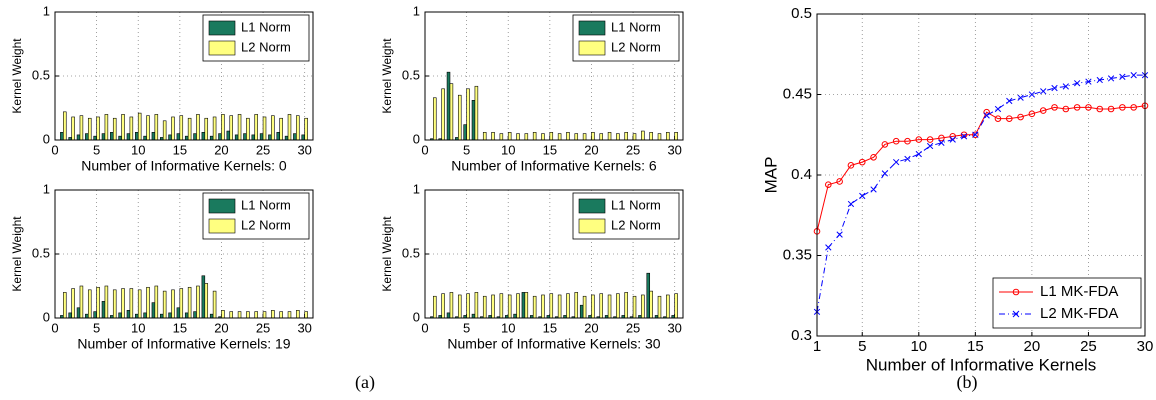  Describe the element at coordinates (184, 76) in the screenshot. I see `axes-frame` at that location.